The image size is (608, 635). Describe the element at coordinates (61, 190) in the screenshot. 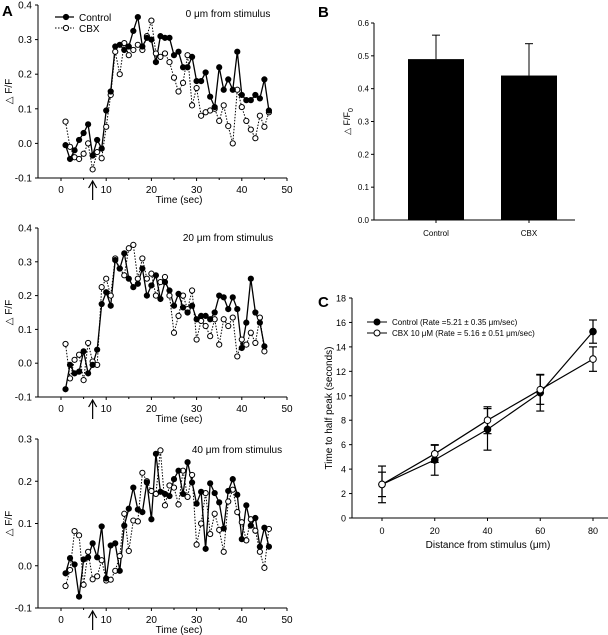

I see `x-tick-label: 0` at that location.